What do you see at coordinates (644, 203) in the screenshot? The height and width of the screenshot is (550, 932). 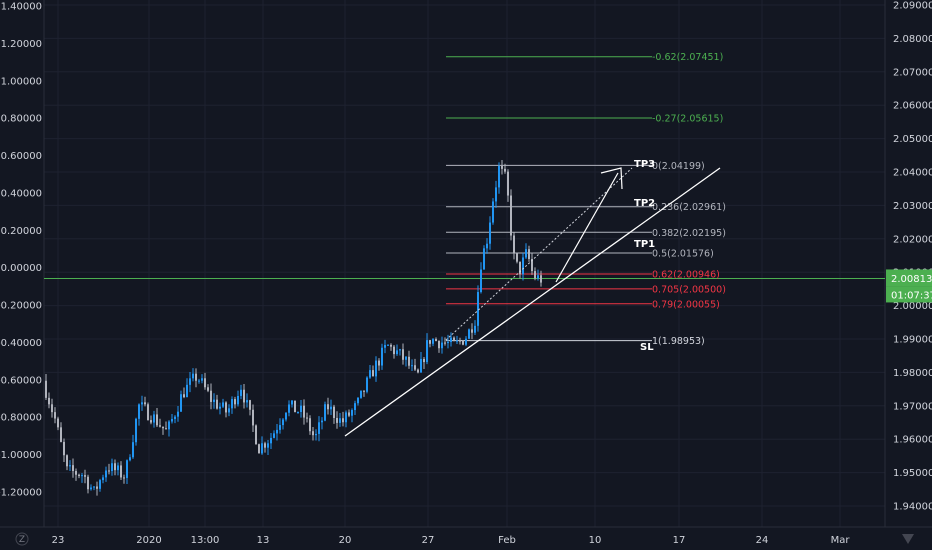 I see `annotation-tp2: TP2` at bounding box center [644, 203].